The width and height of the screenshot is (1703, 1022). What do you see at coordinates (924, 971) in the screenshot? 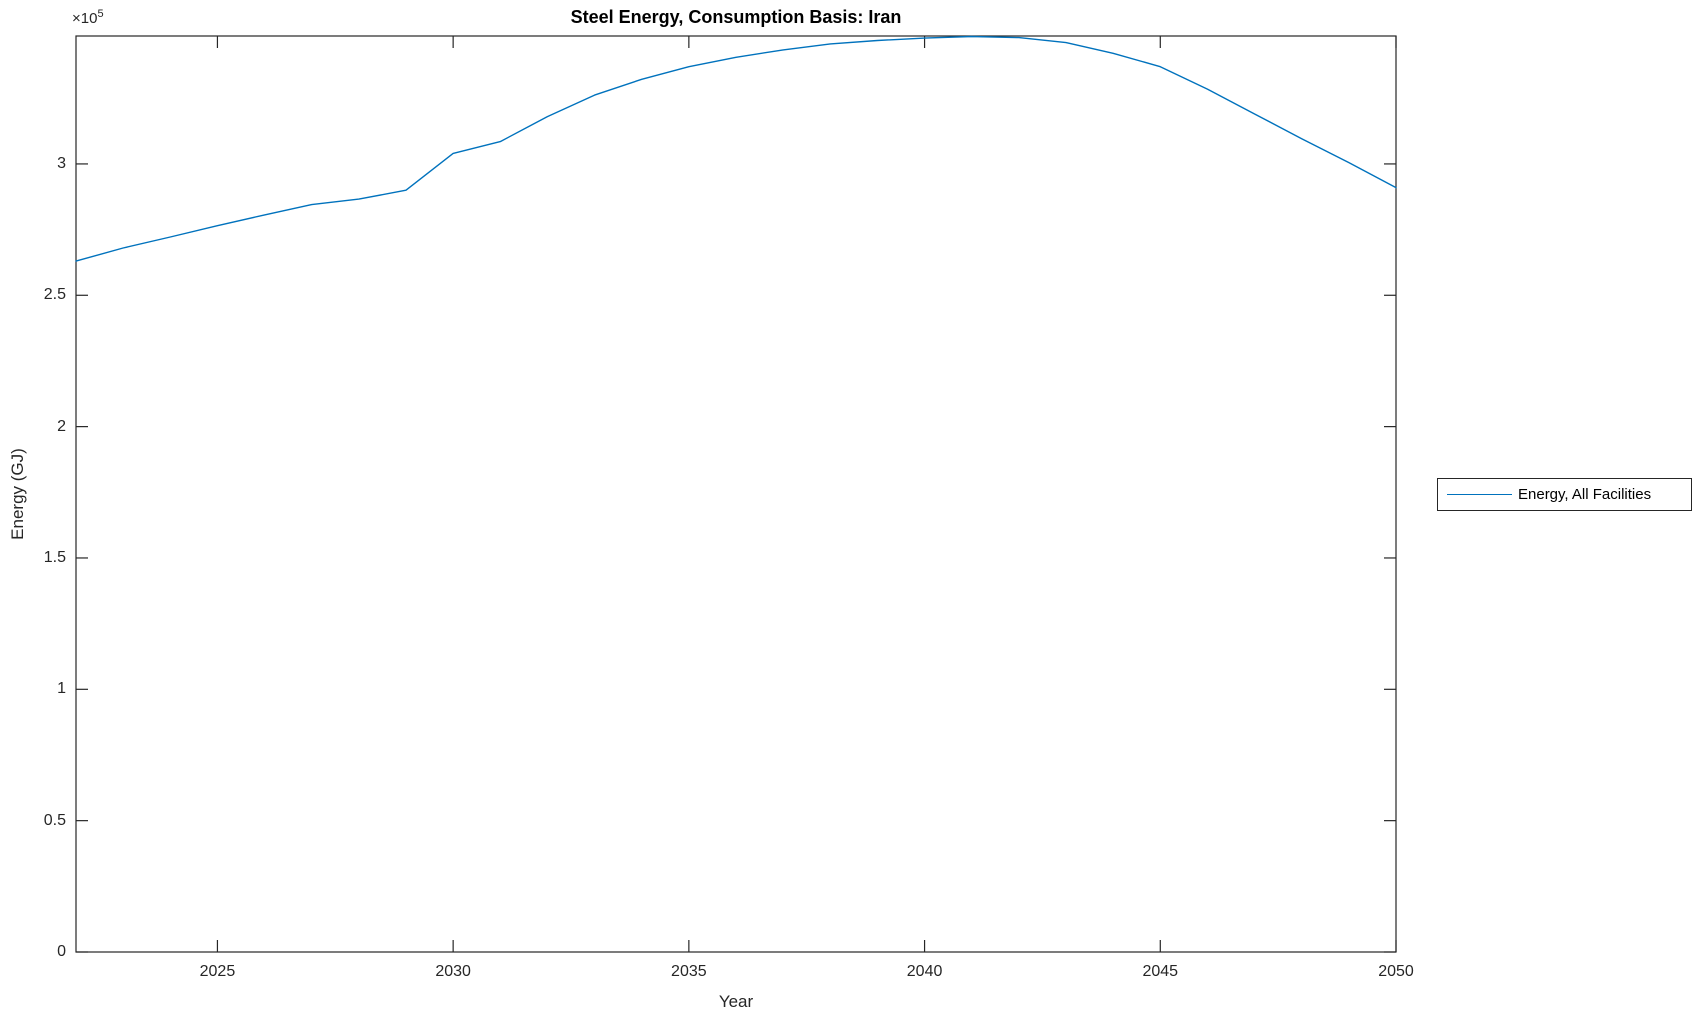
I see `x-tick-label: 2040` at bounding box center [924, 971].